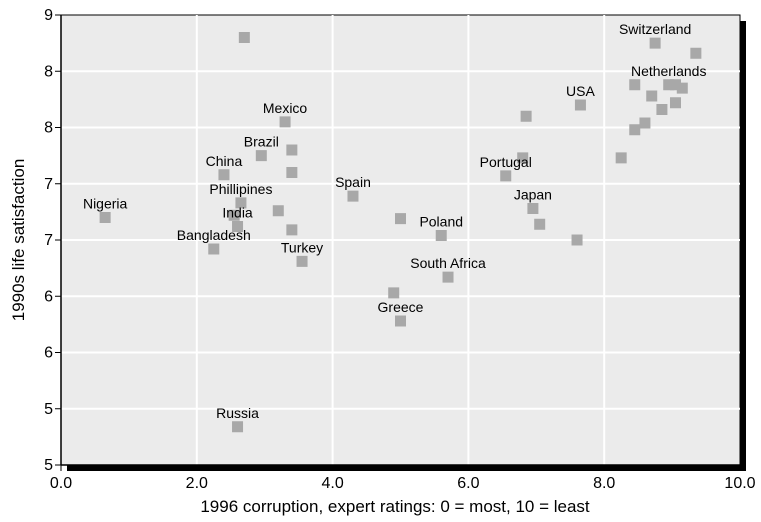 The height and width of the screenshot is (522, 761). What do you see at coordinates (669, 71) in the screenshot?
I see `point-label: Netherlands` at bounding box center [669, 71].